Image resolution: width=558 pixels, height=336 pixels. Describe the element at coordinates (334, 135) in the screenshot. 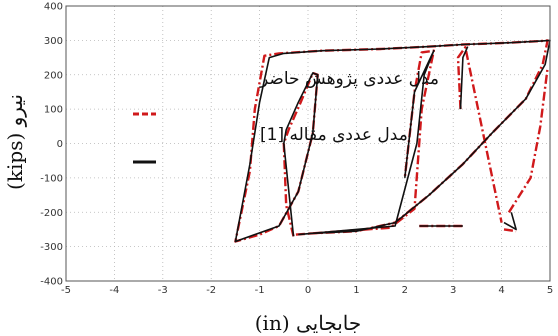

I see `legend-label-series-2: مدل عددی مقاله [1]` at that location.